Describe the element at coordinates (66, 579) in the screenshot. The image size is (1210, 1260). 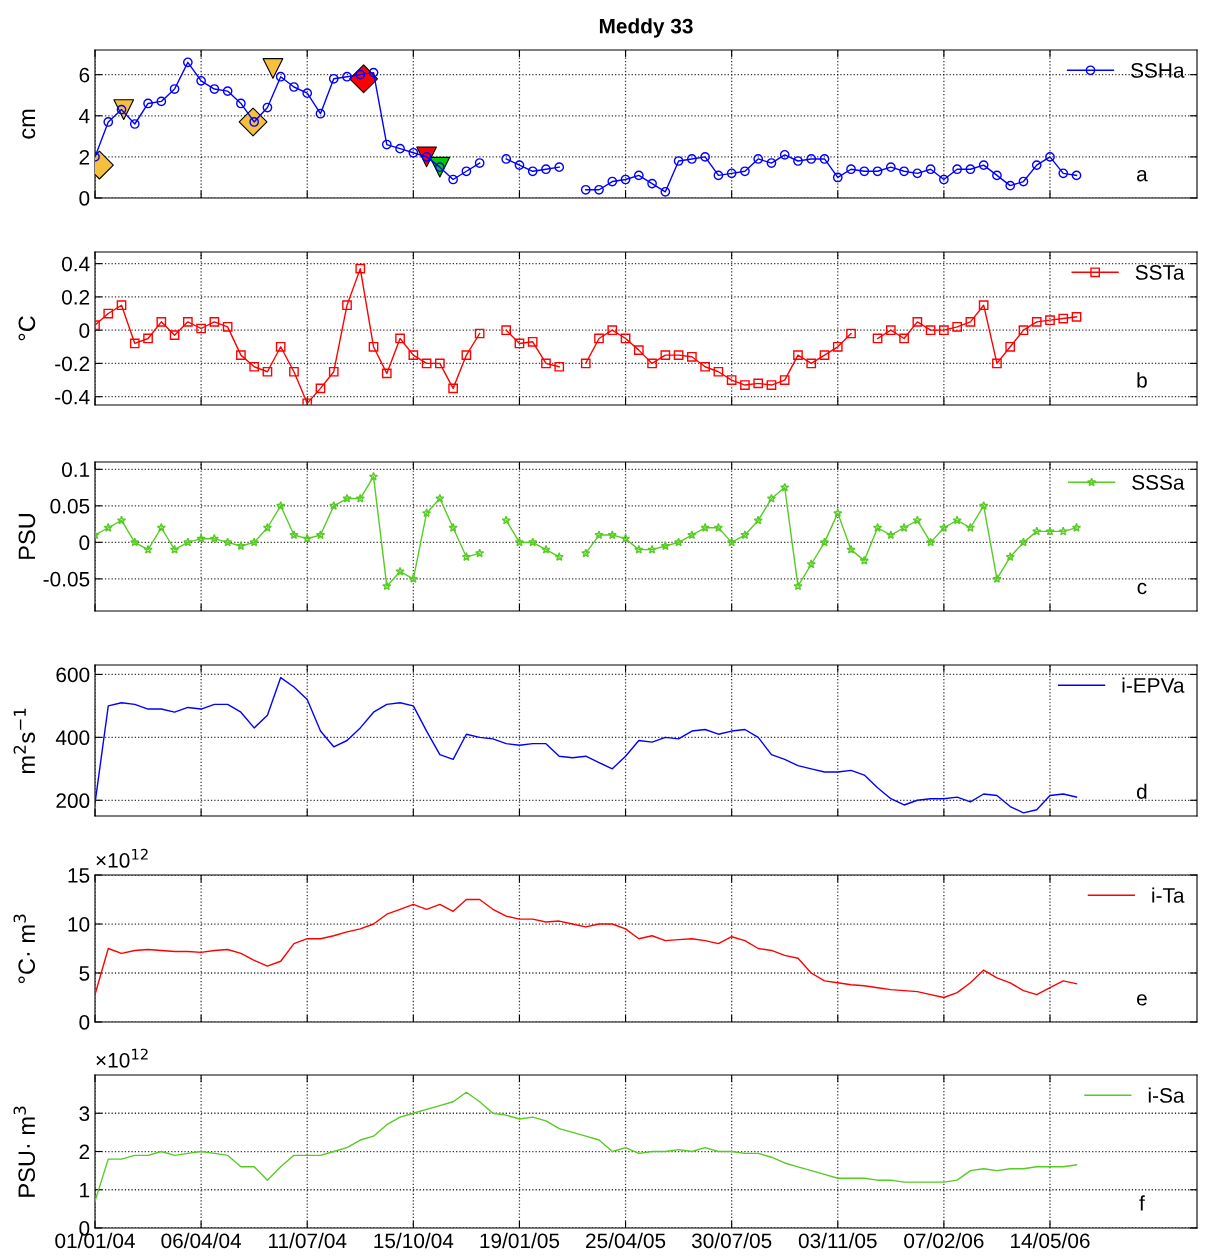
I see `y-tick-label: -0.05` at that location.